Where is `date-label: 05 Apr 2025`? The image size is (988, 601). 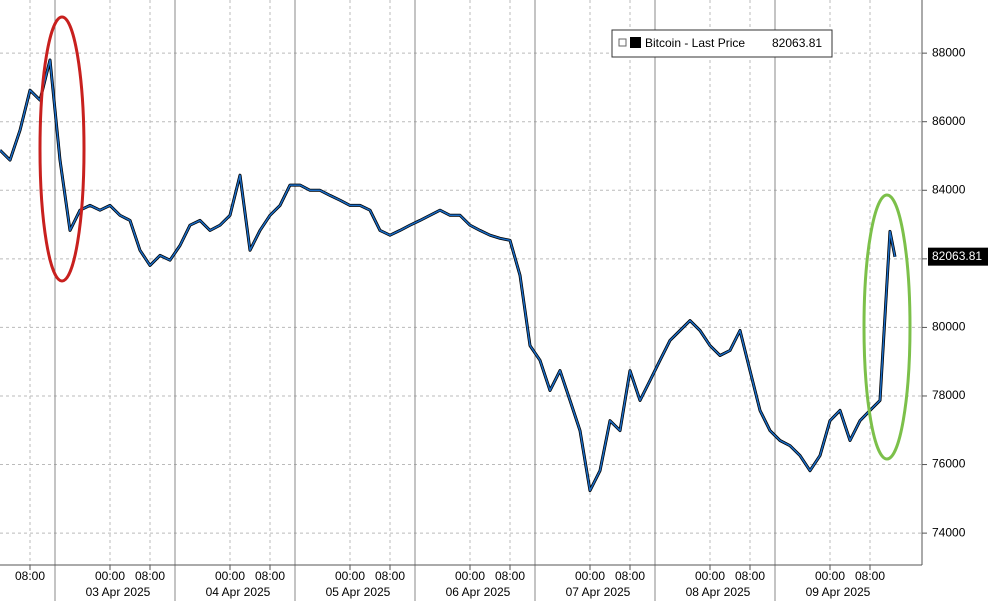
date-label: 05 Apr 2025 is located at coordinates (358, 592).